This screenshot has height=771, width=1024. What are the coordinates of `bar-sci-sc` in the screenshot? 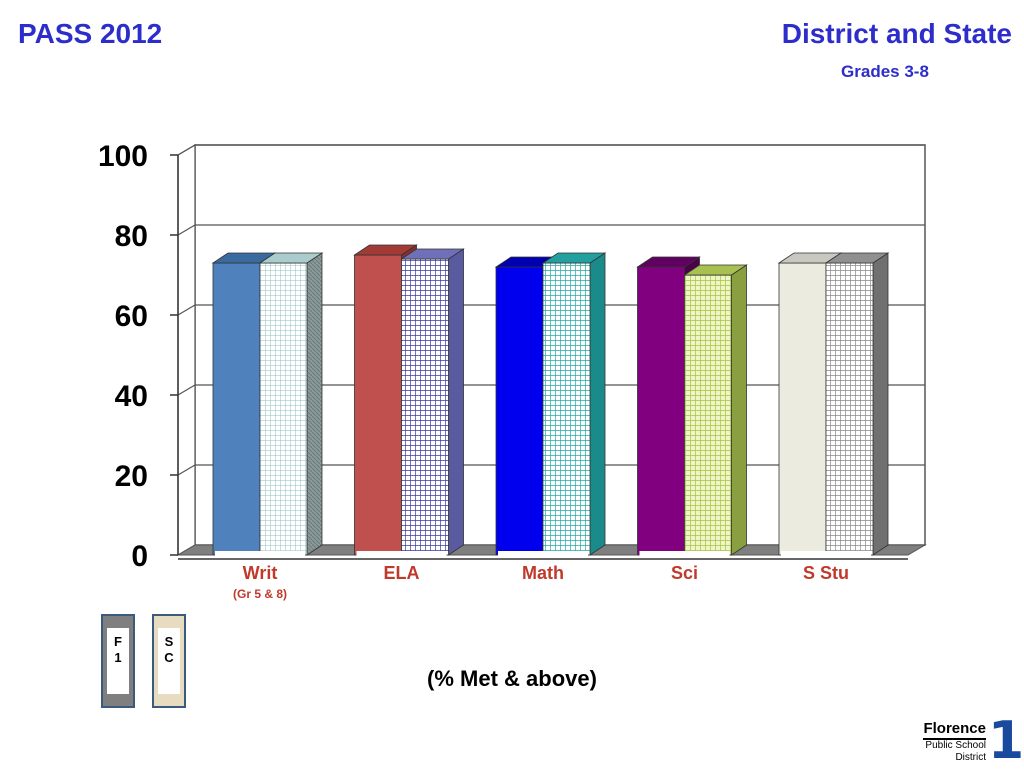 It's located at (715, 410).